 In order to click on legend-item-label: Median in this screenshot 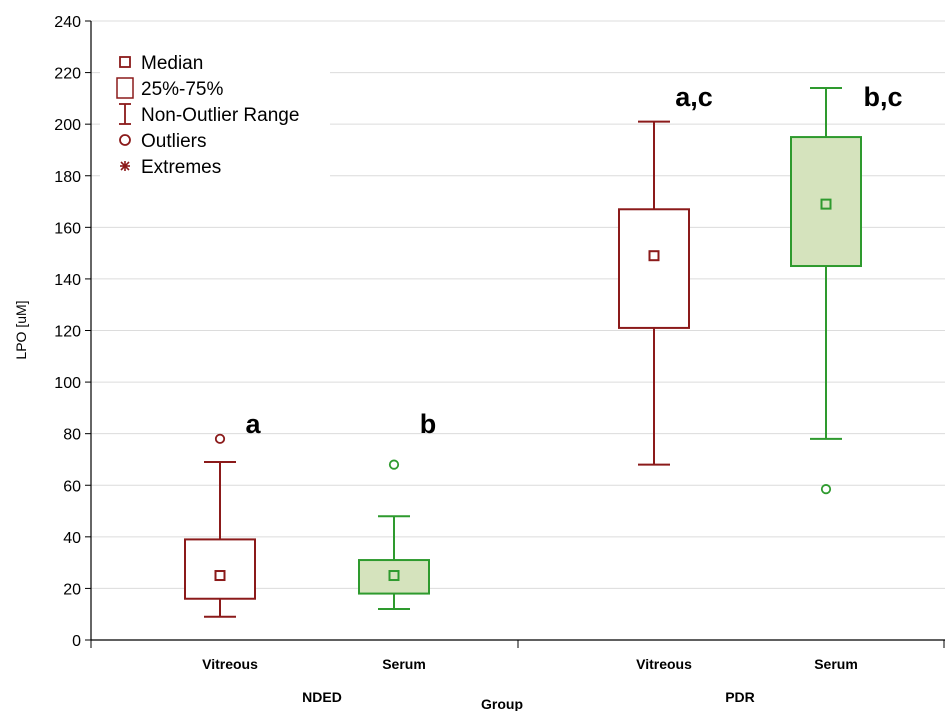, I will do `click(172, 63)`.